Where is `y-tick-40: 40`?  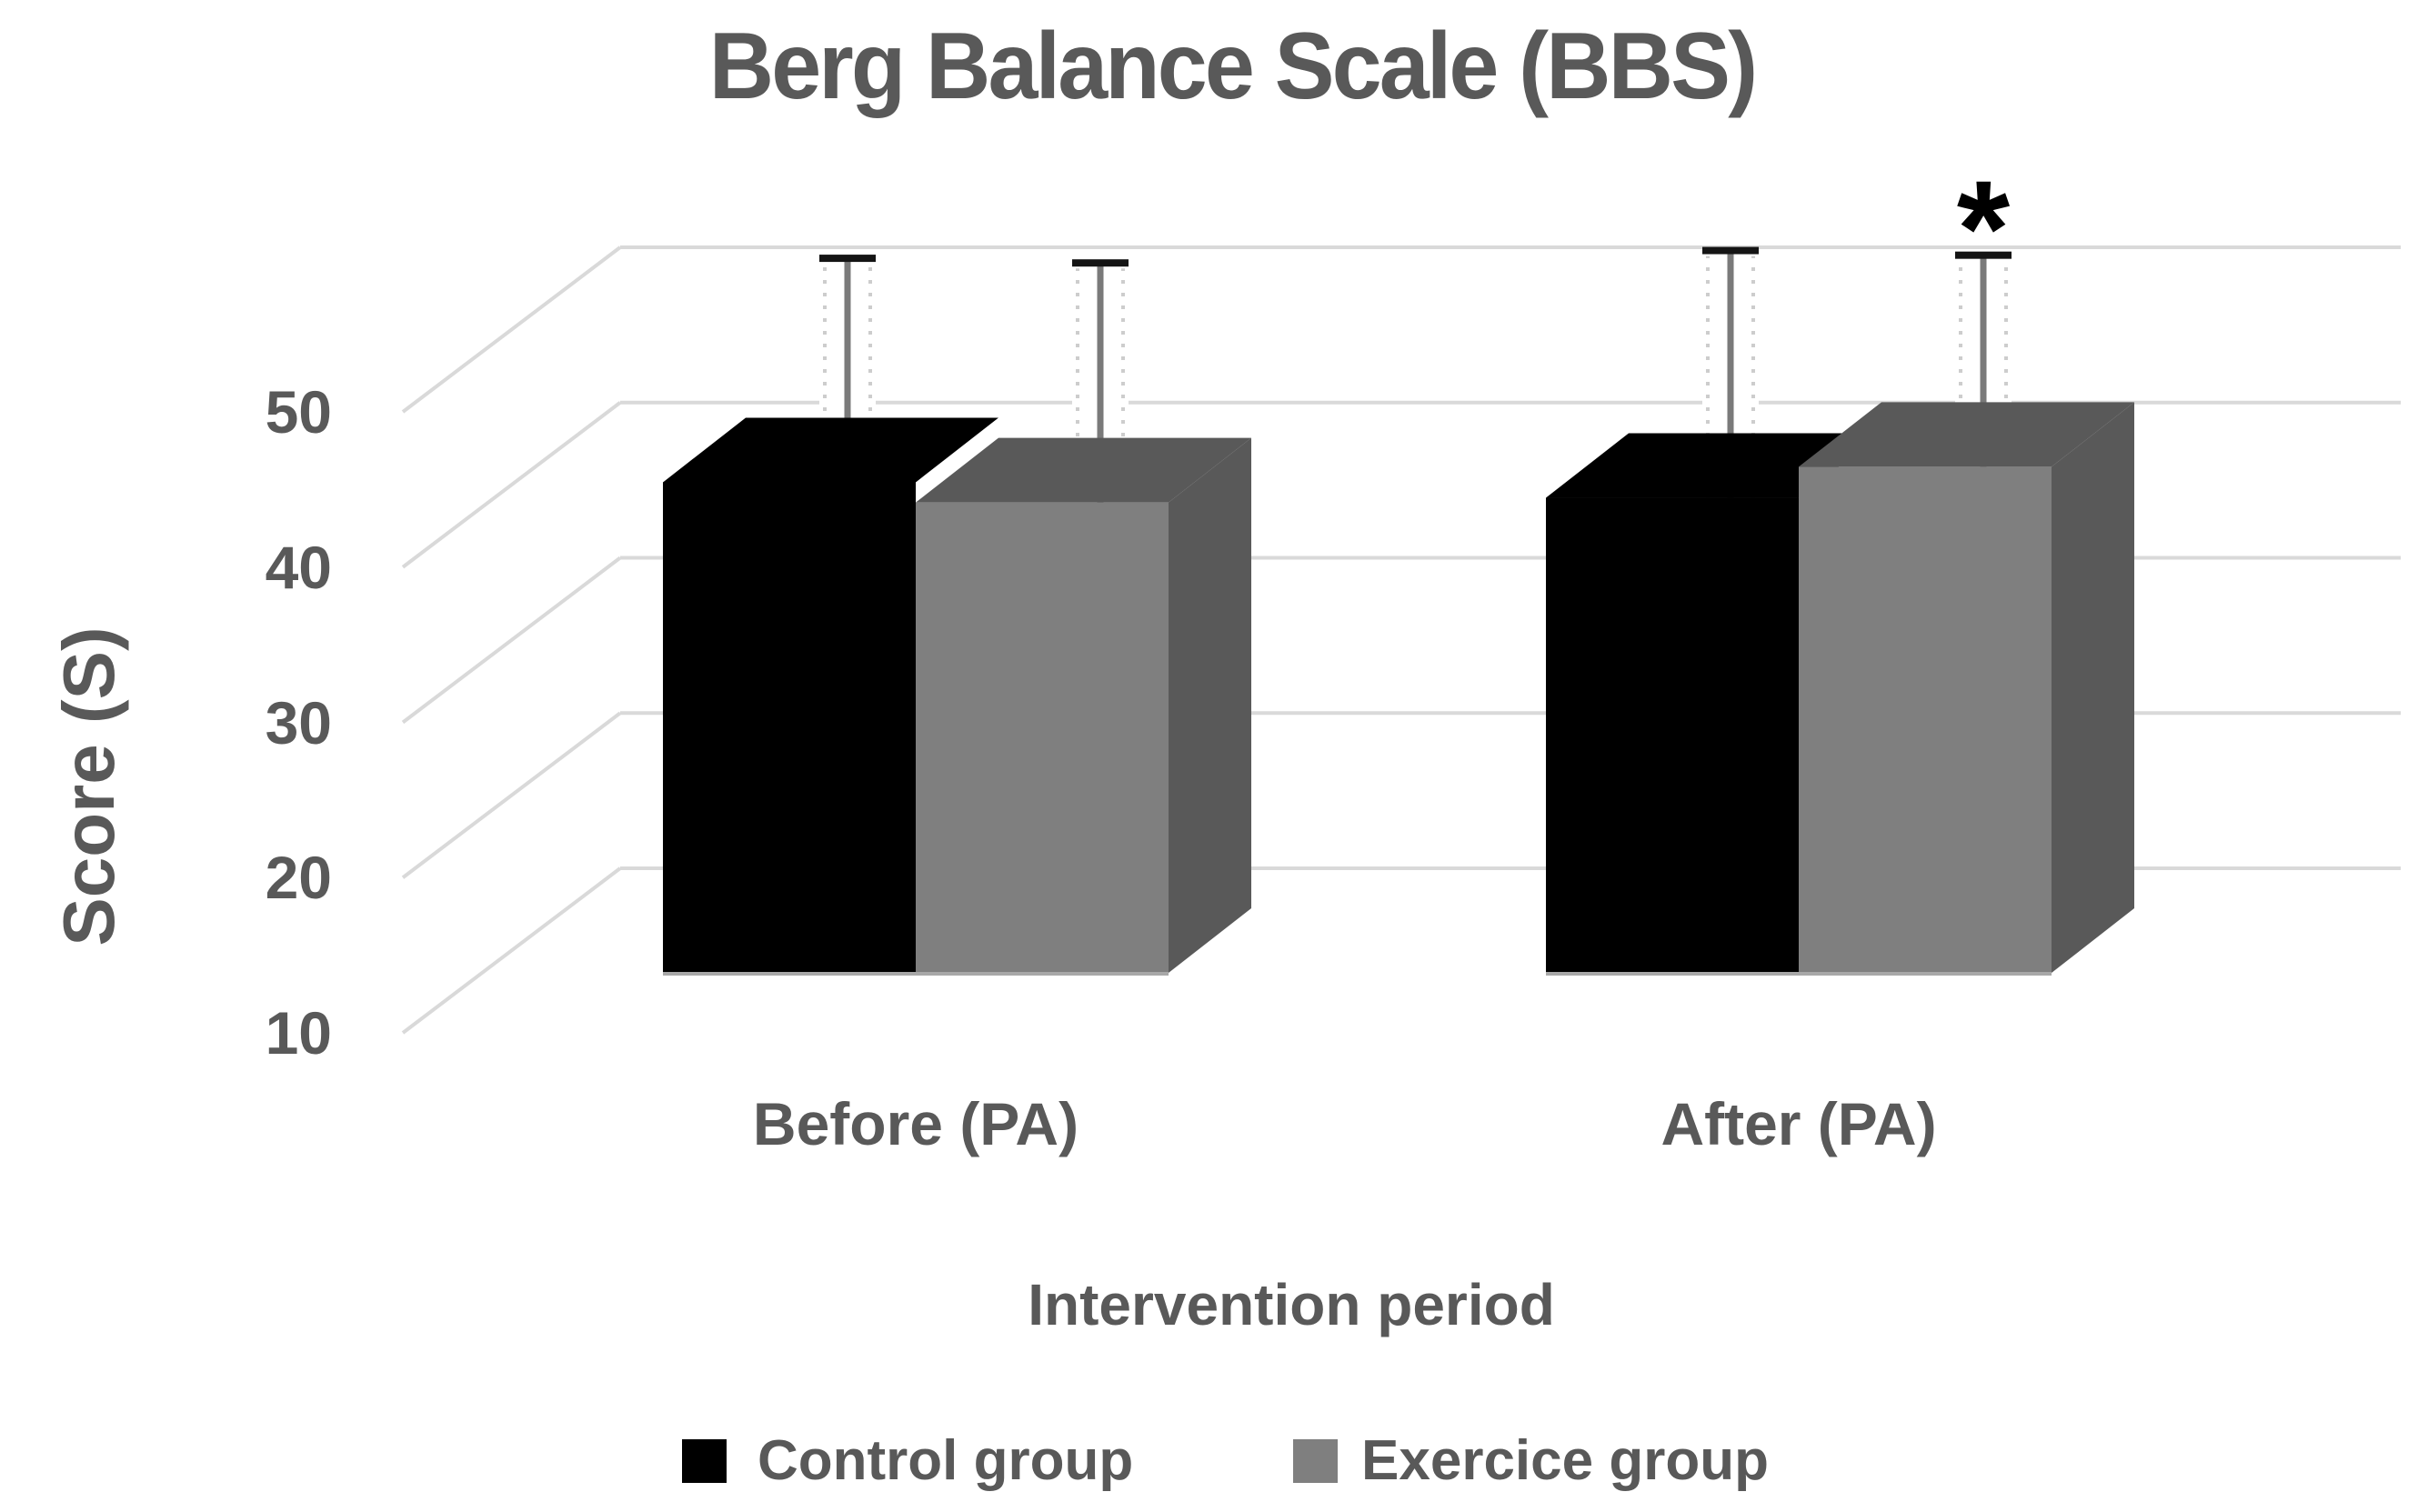 y-tick-40: 40 is located at coordinates (298, 567).